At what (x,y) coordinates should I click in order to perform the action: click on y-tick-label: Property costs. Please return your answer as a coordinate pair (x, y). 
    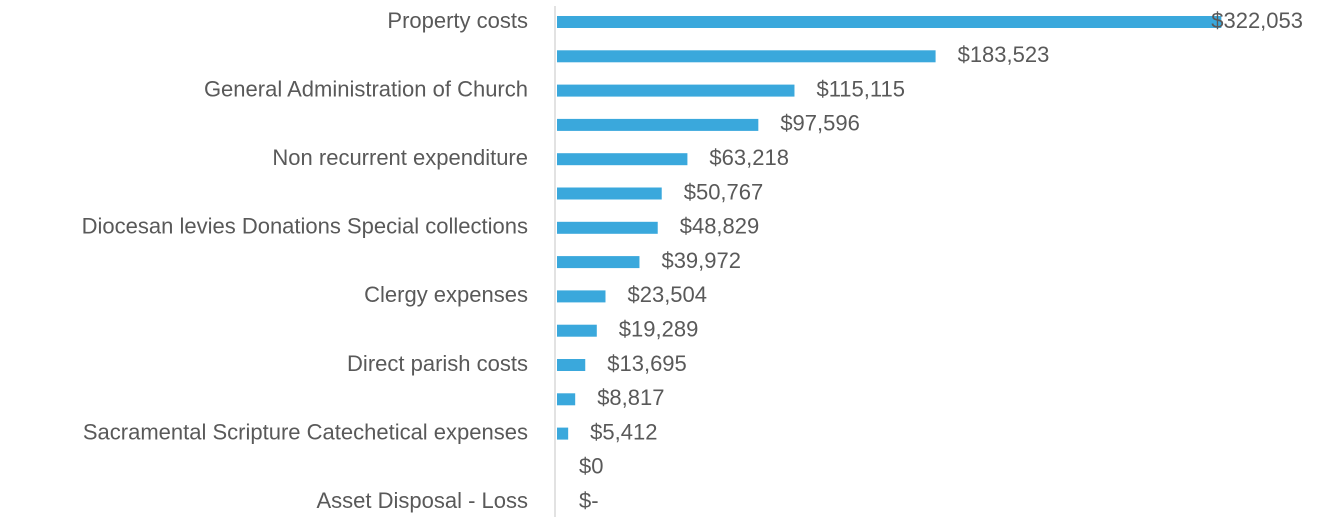
    Looking at the image, I should click on (457, 20).